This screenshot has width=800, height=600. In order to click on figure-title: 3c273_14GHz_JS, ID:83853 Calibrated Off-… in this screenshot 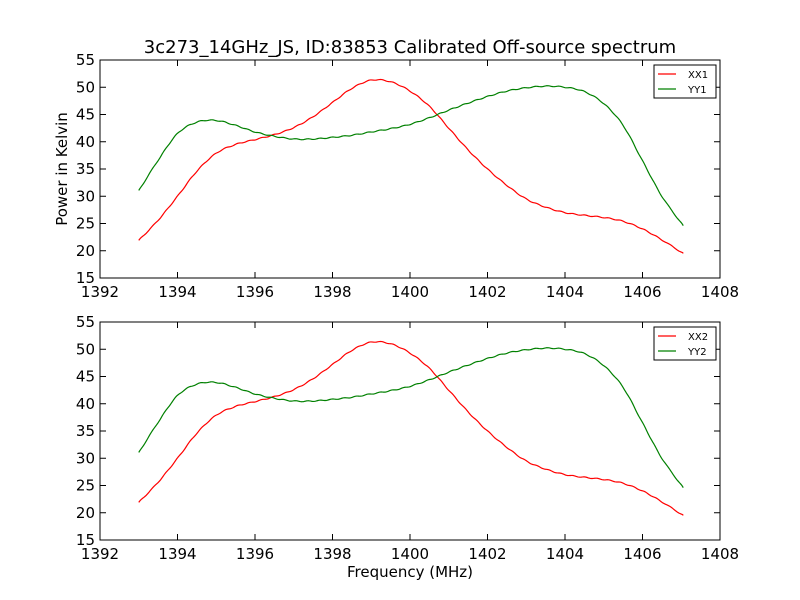, I will do `click(410, 47)`.